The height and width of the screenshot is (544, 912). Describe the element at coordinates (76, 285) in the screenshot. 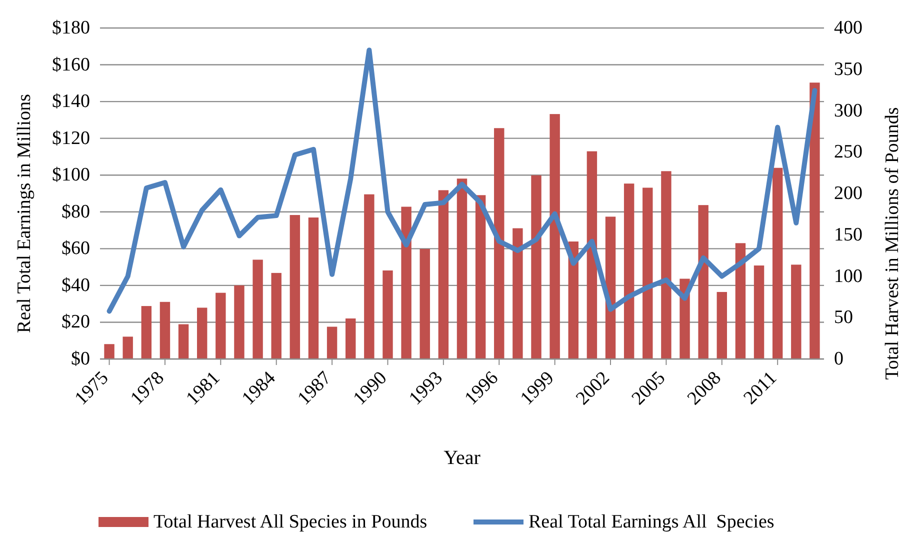

I see `y-tick-label: $40` at that location.